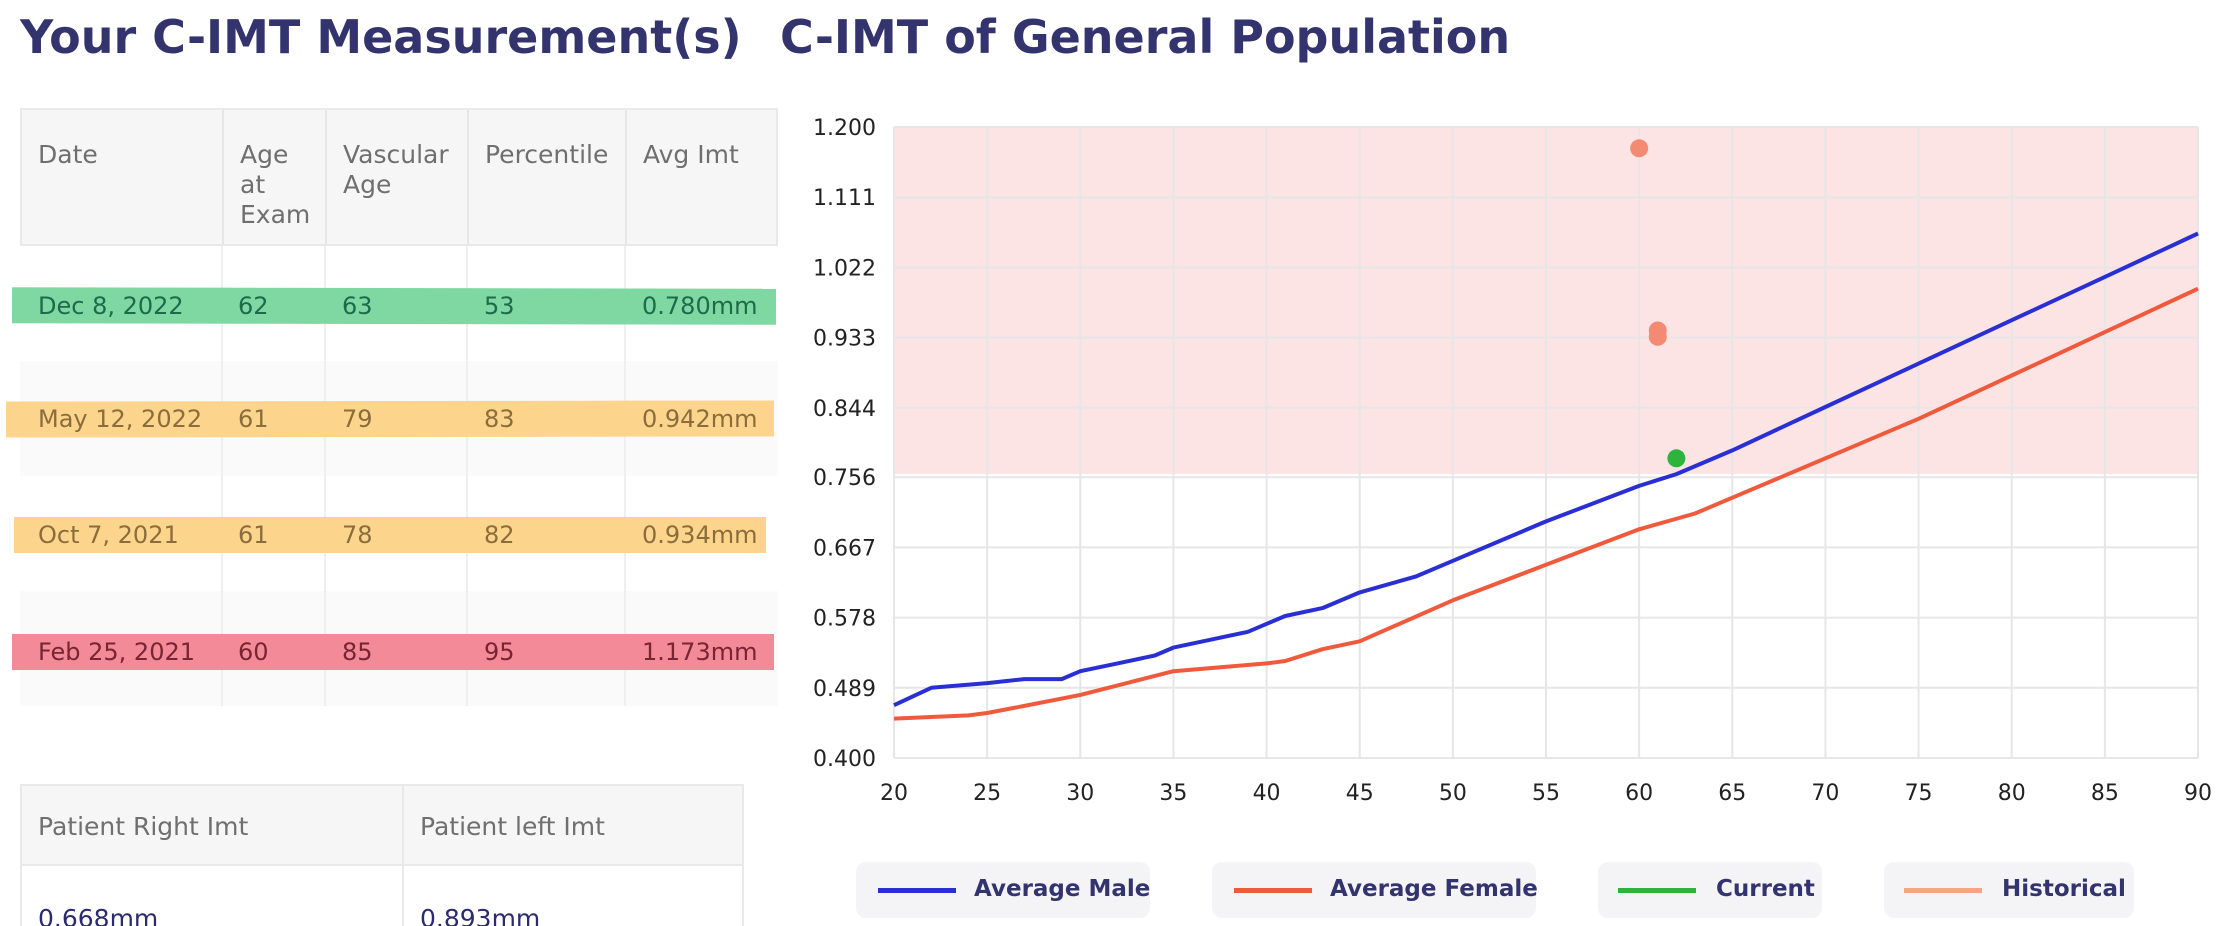  What do you see at coordinates (1639, 793) in the screenshot?
I see `x-tick-label: 60` at bounding box center [1639, 793].